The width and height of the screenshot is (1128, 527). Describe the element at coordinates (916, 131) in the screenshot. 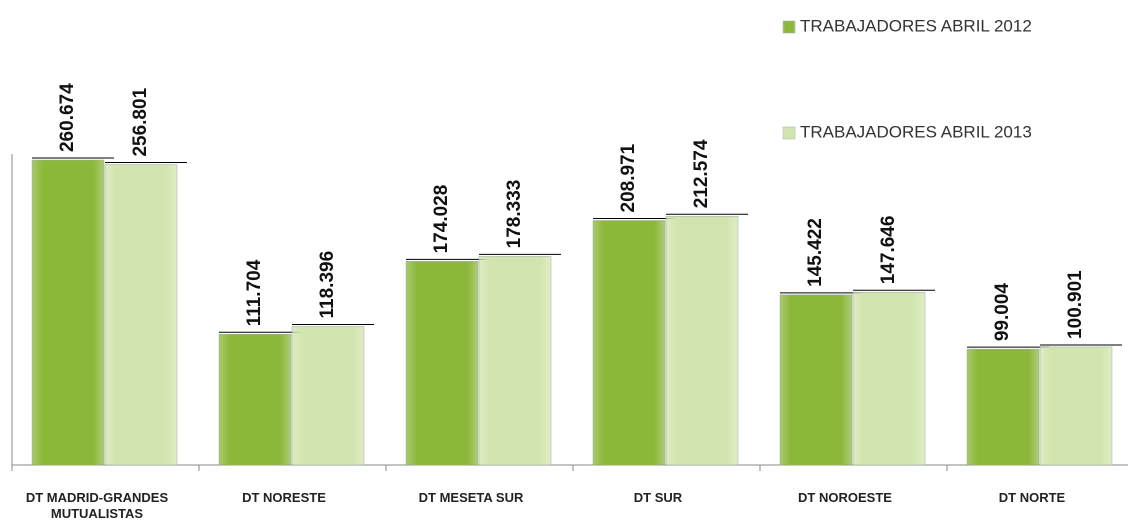

I see `legend-label: TRABAJADORES ABRIL 2013` at that location.